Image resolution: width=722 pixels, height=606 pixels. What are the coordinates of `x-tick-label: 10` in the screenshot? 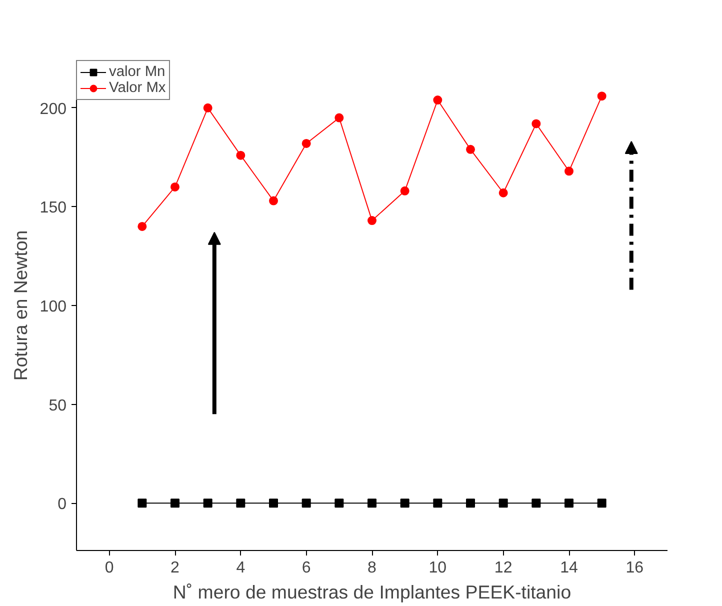 It's located at (437, 568).